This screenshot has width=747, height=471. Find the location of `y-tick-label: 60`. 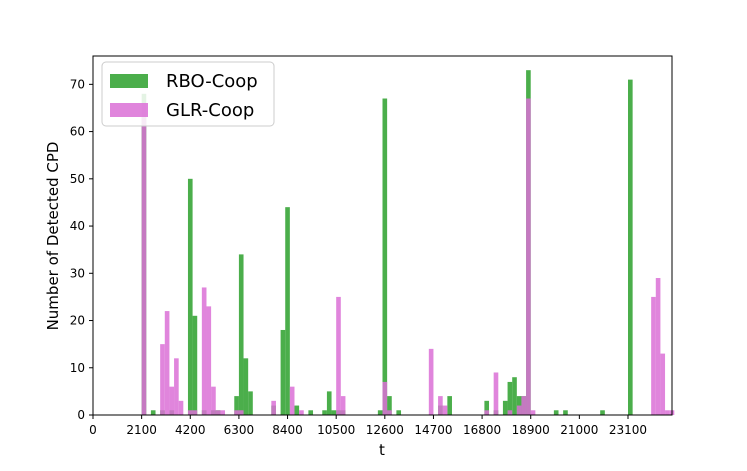

y-tick-label: 60 is located at coordinates (77, 132).